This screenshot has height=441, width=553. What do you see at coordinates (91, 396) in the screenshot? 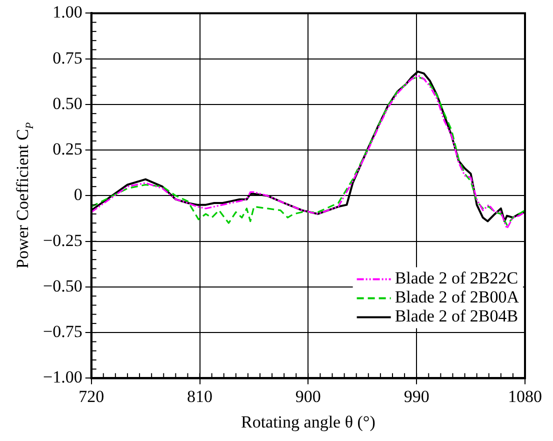
I see `x-tick-label: 720` at bounding box center [91, 396].